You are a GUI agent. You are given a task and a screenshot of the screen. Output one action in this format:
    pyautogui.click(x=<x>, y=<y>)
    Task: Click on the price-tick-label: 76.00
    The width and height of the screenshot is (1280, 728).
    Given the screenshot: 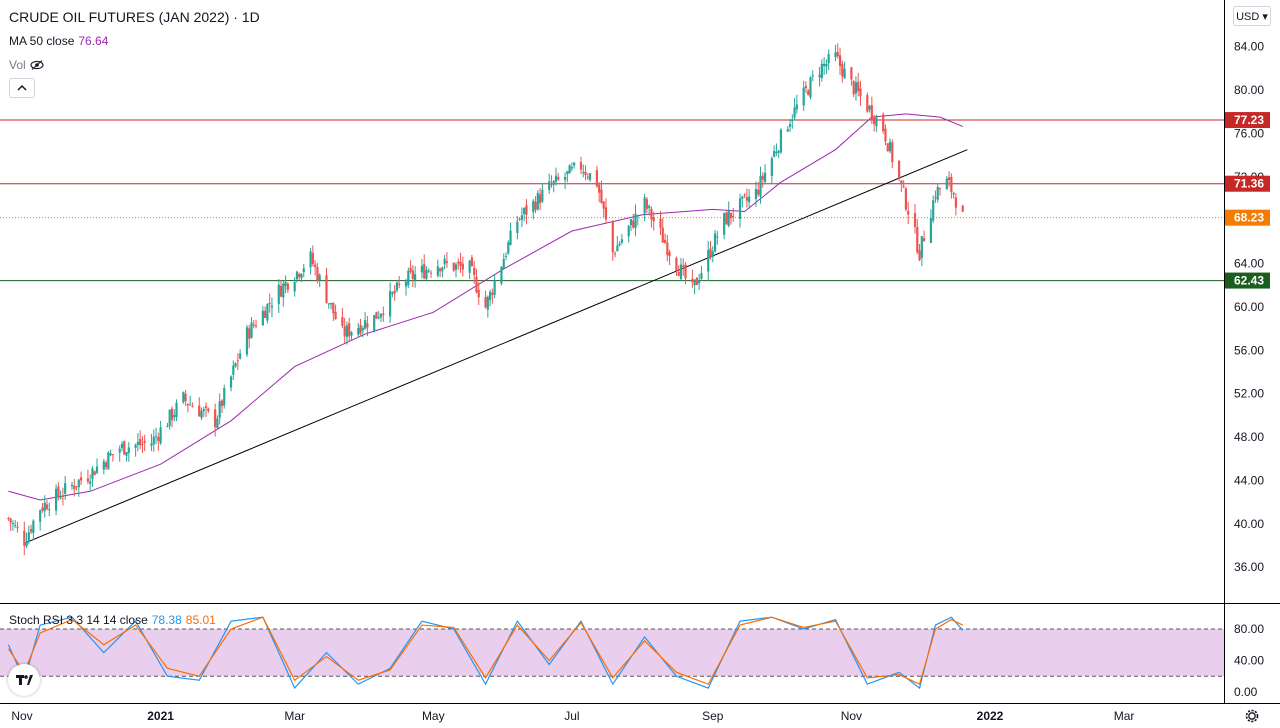 What is the action you would take?
    pyautogui.click(x=1249, y=133)
    